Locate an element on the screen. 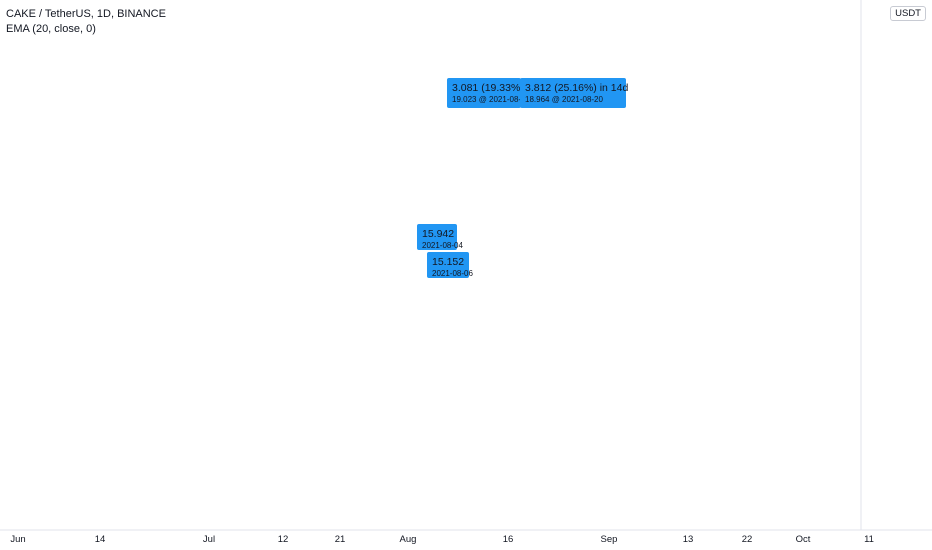 The height and width of the screenshot is (550, 932). callout-box-a2 is located at coordinates (573, 93).